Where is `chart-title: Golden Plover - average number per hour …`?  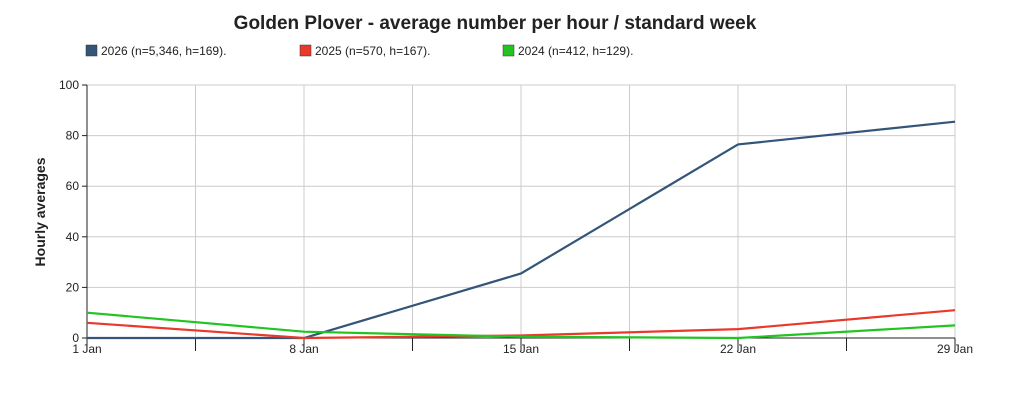
chart-title: Golden Plover - average number per hour … is located at coordinates (495, 23).